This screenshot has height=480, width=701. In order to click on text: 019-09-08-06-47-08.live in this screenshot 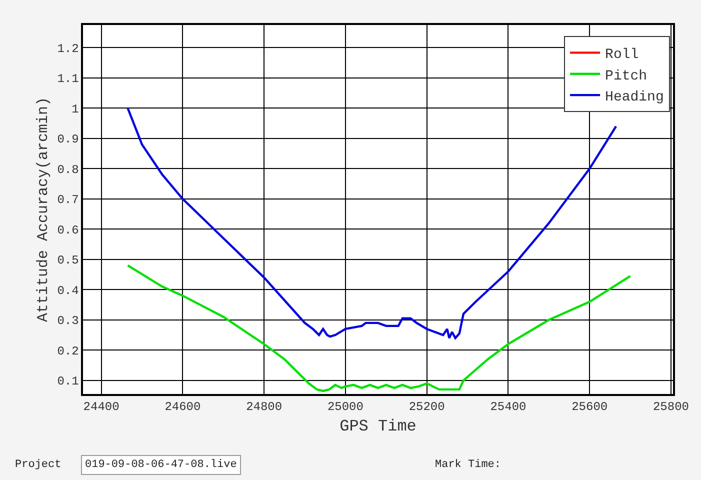, I will do `click(161, 465)`.